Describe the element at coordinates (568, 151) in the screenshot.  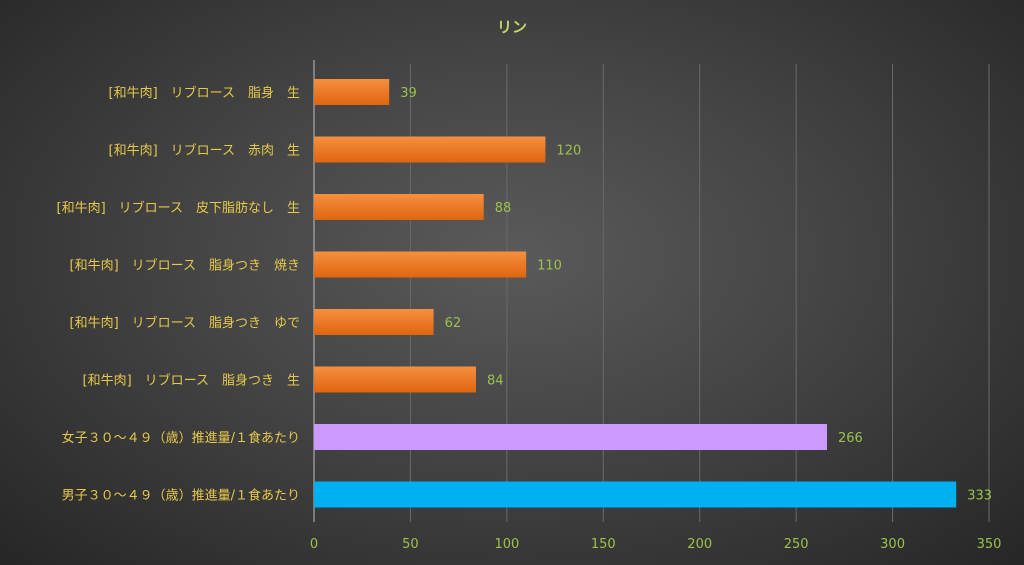
I see `data-label: 120` at that location.